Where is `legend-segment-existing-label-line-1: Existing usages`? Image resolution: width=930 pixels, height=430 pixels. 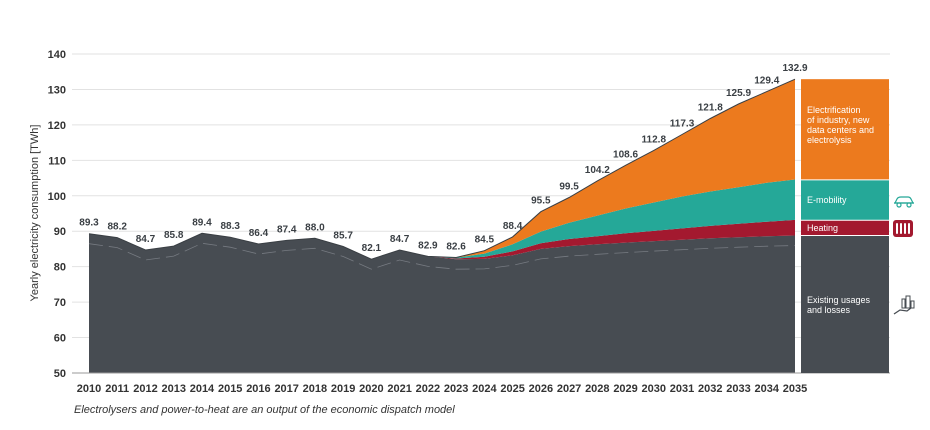
legend-segment-existing-label-line-1: Existing usages is located at coordinates (839, 300).